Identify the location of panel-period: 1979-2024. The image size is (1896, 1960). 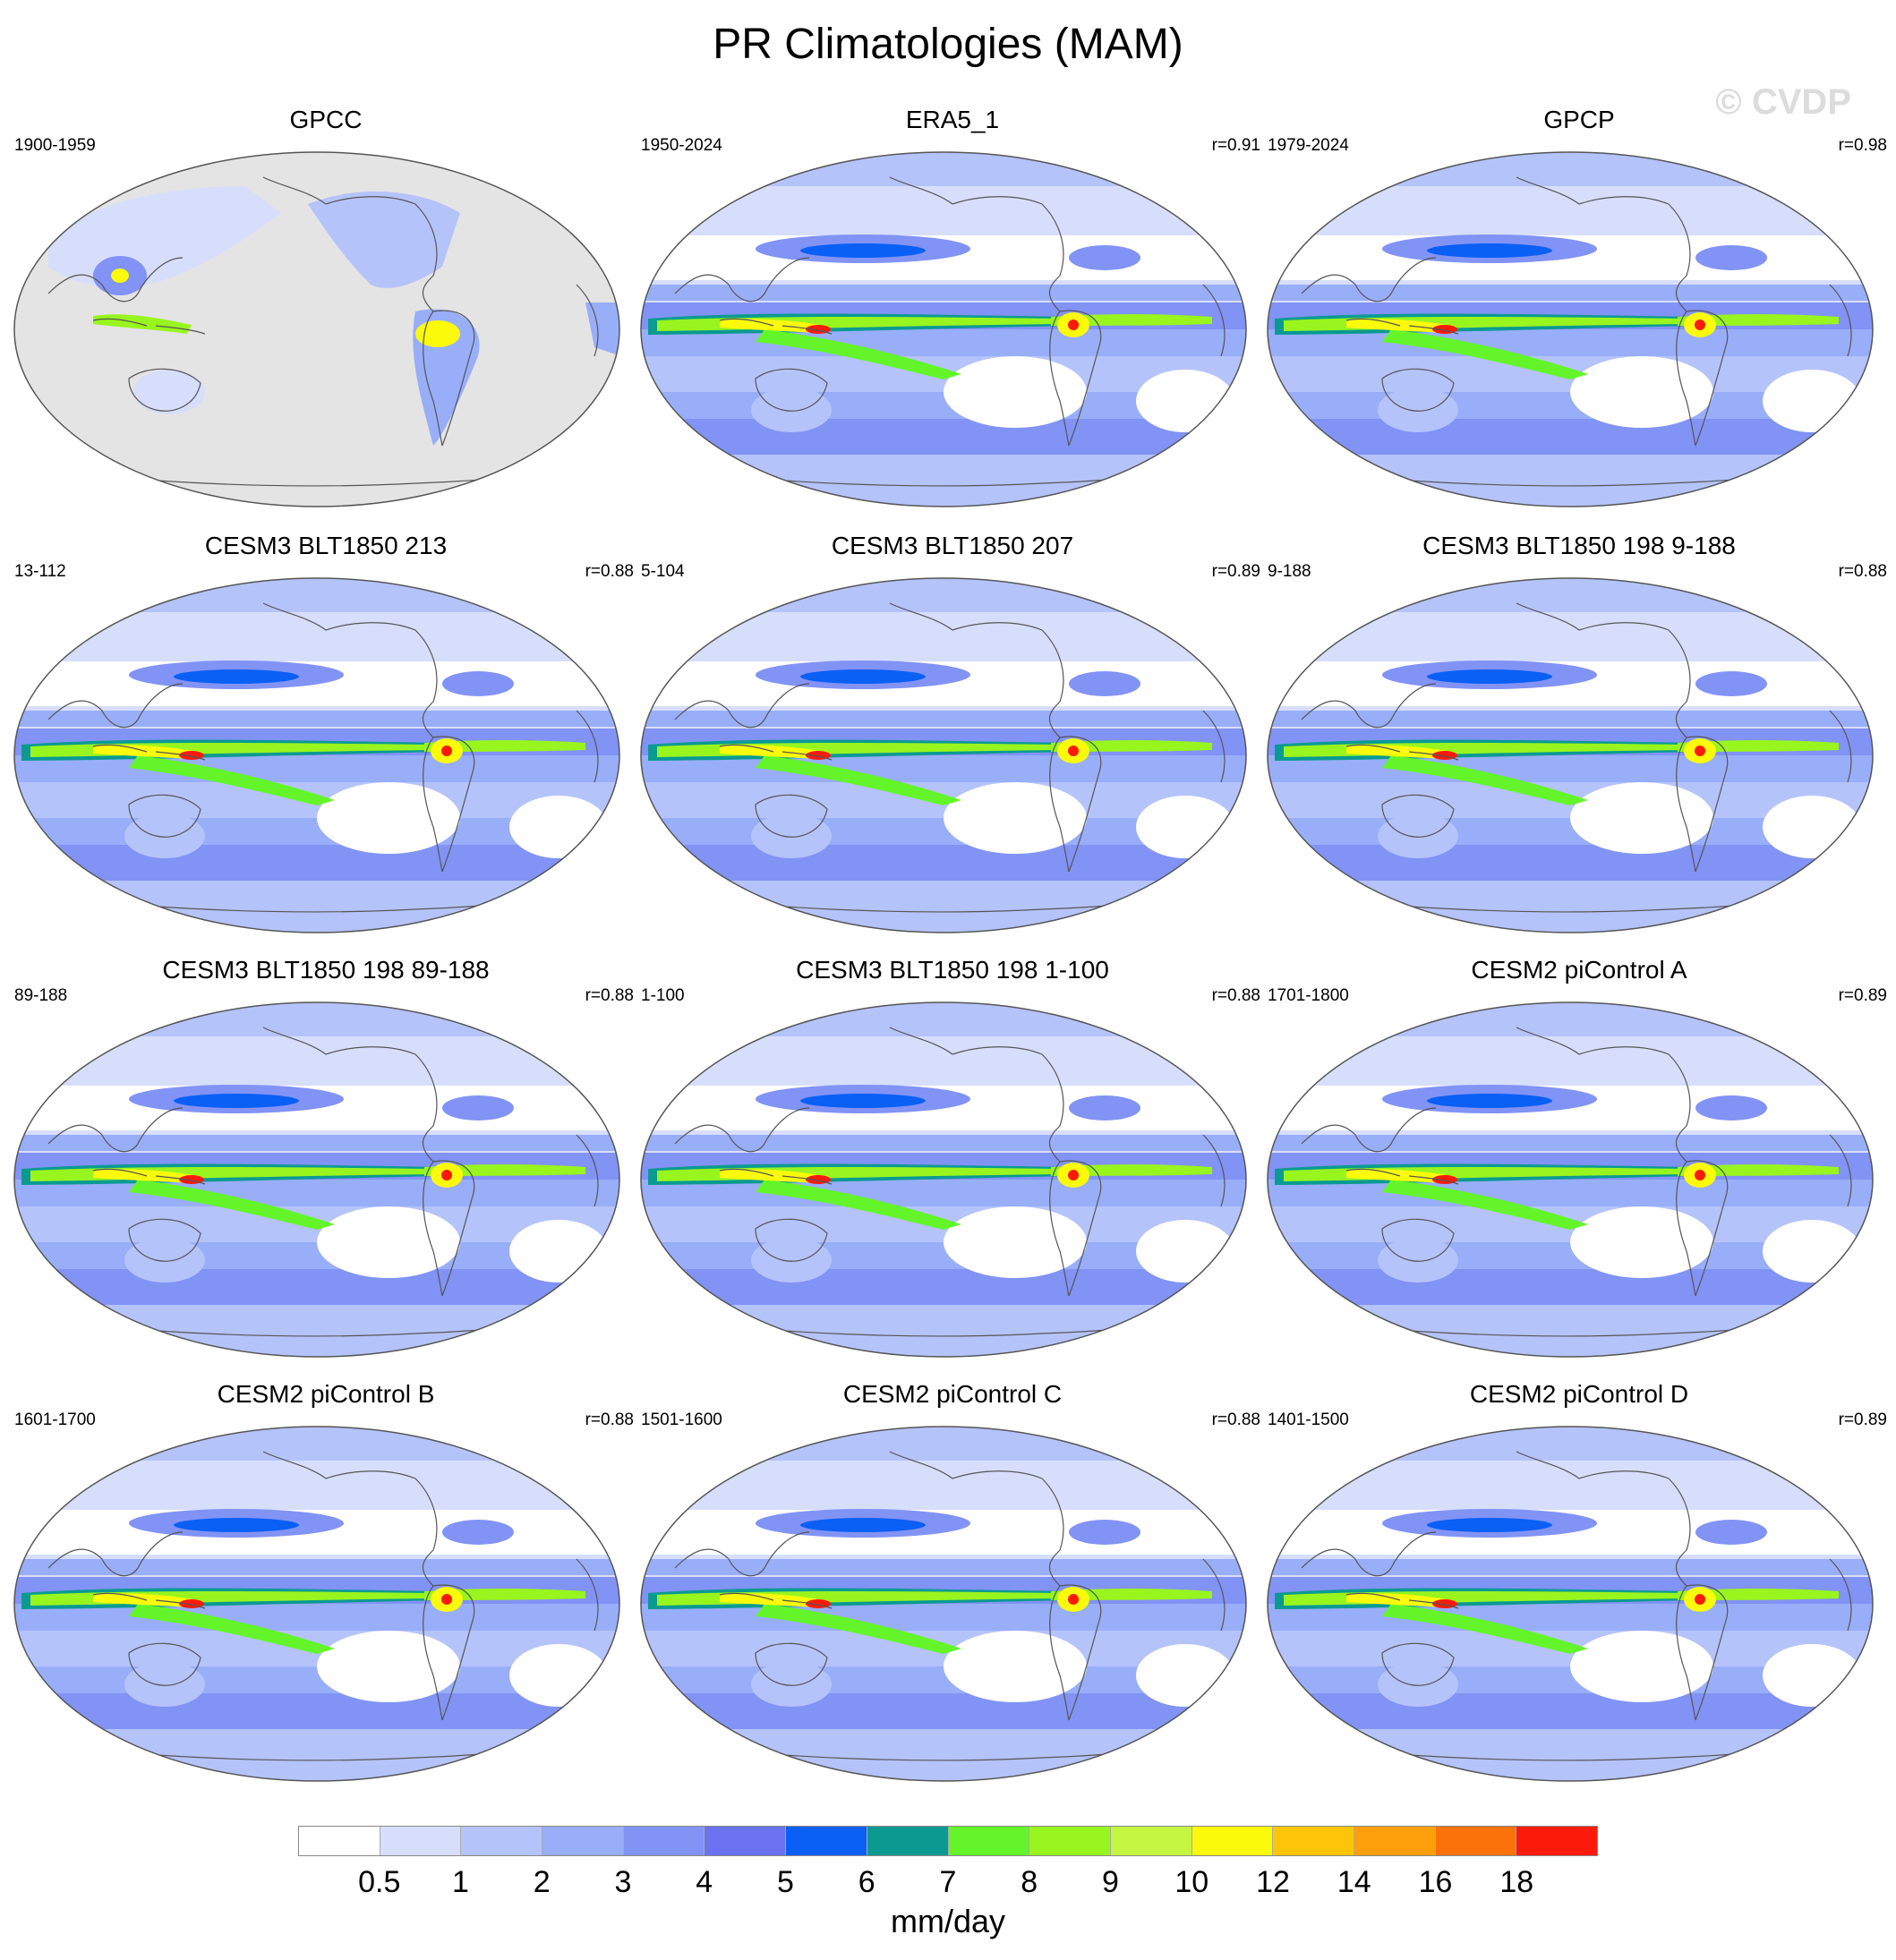
(1308, 145).